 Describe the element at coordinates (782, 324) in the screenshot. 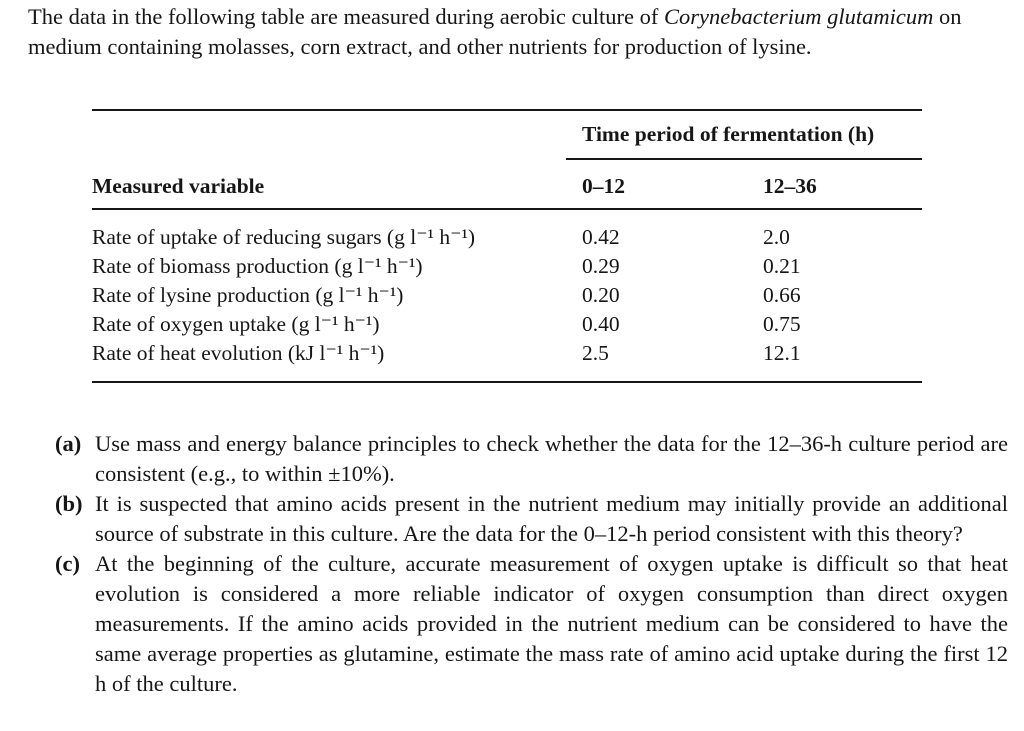

I see `row-value-period2: 0.75` at that location.